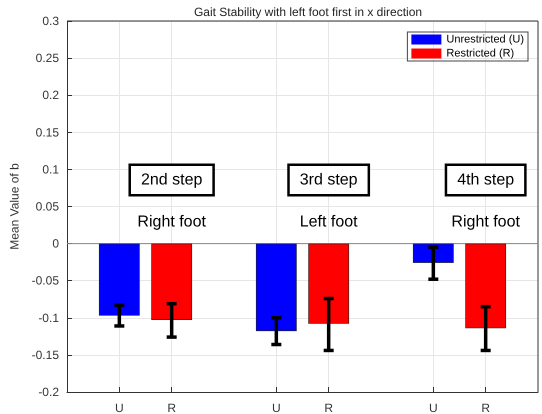 The image size is (542, 414). Describe the element at coordinates (48, 58) in the screenshot. I see `y-tick-label: 0.25` at that location.